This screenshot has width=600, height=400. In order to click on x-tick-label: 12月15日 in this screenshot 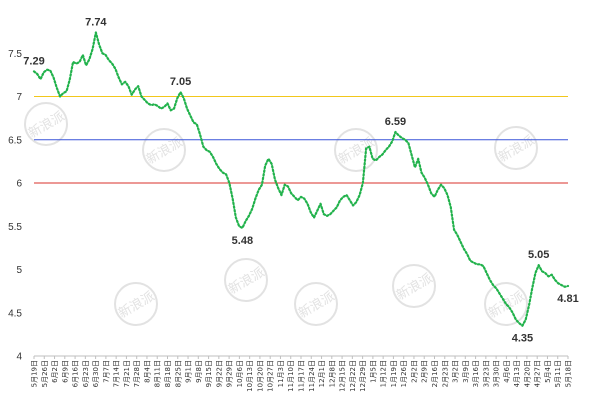, I will do `click(343, 376)`.